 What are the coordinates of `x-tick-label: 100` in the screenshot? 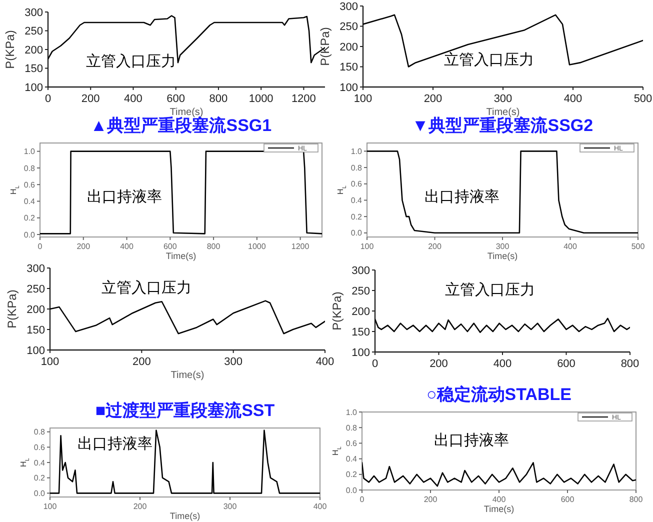 It's located at (50, 506).